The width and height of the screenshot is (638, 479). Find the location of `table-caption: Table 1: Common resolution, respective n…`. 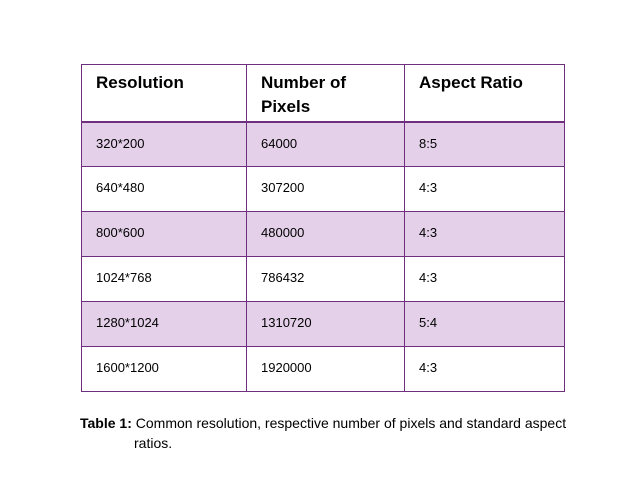

table-caption: Table 1: Common resolution, respective n… is located at coordinates (345, 433).